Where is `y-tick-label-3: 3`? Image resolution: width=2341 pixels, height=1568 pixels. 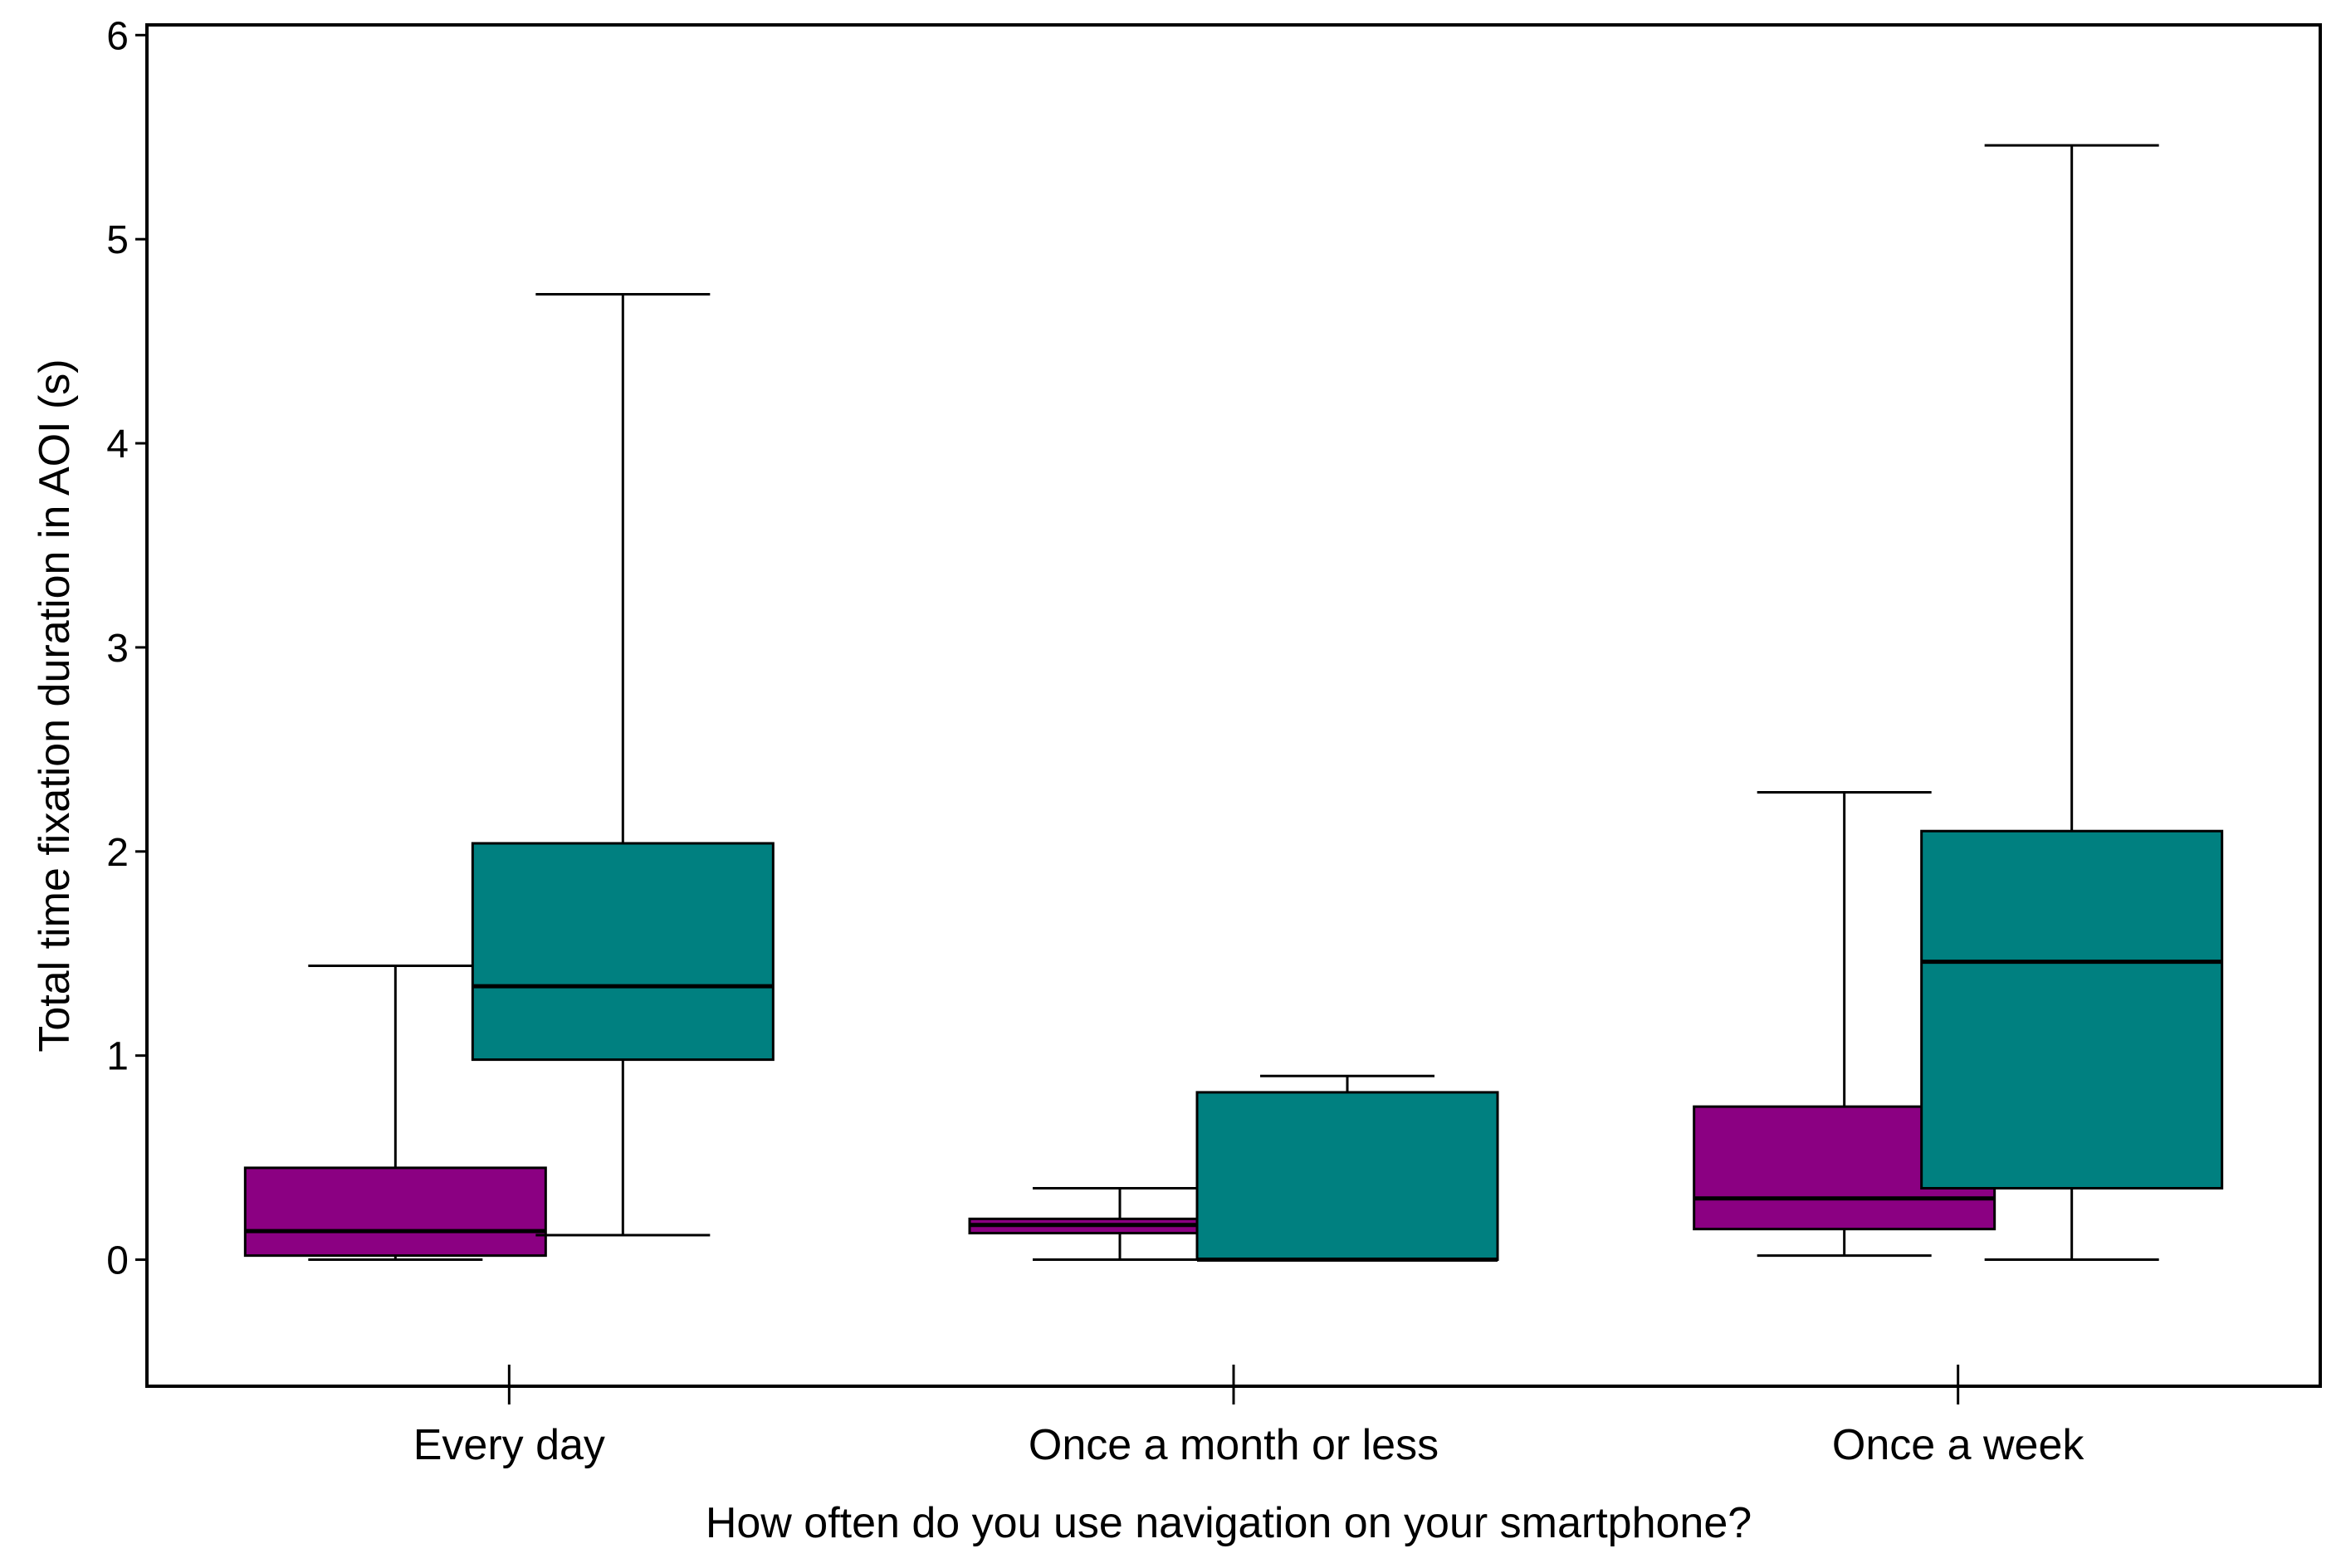
y-tick-label-3: 3 is located at coordinates (117, 649).